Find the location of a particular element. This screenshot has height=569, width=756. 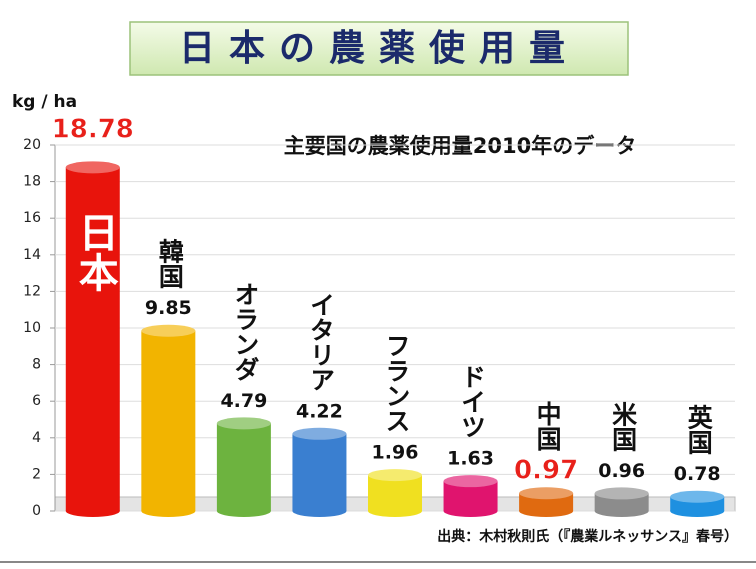

value-label: 18.78 is located at coordinates (93, 130).